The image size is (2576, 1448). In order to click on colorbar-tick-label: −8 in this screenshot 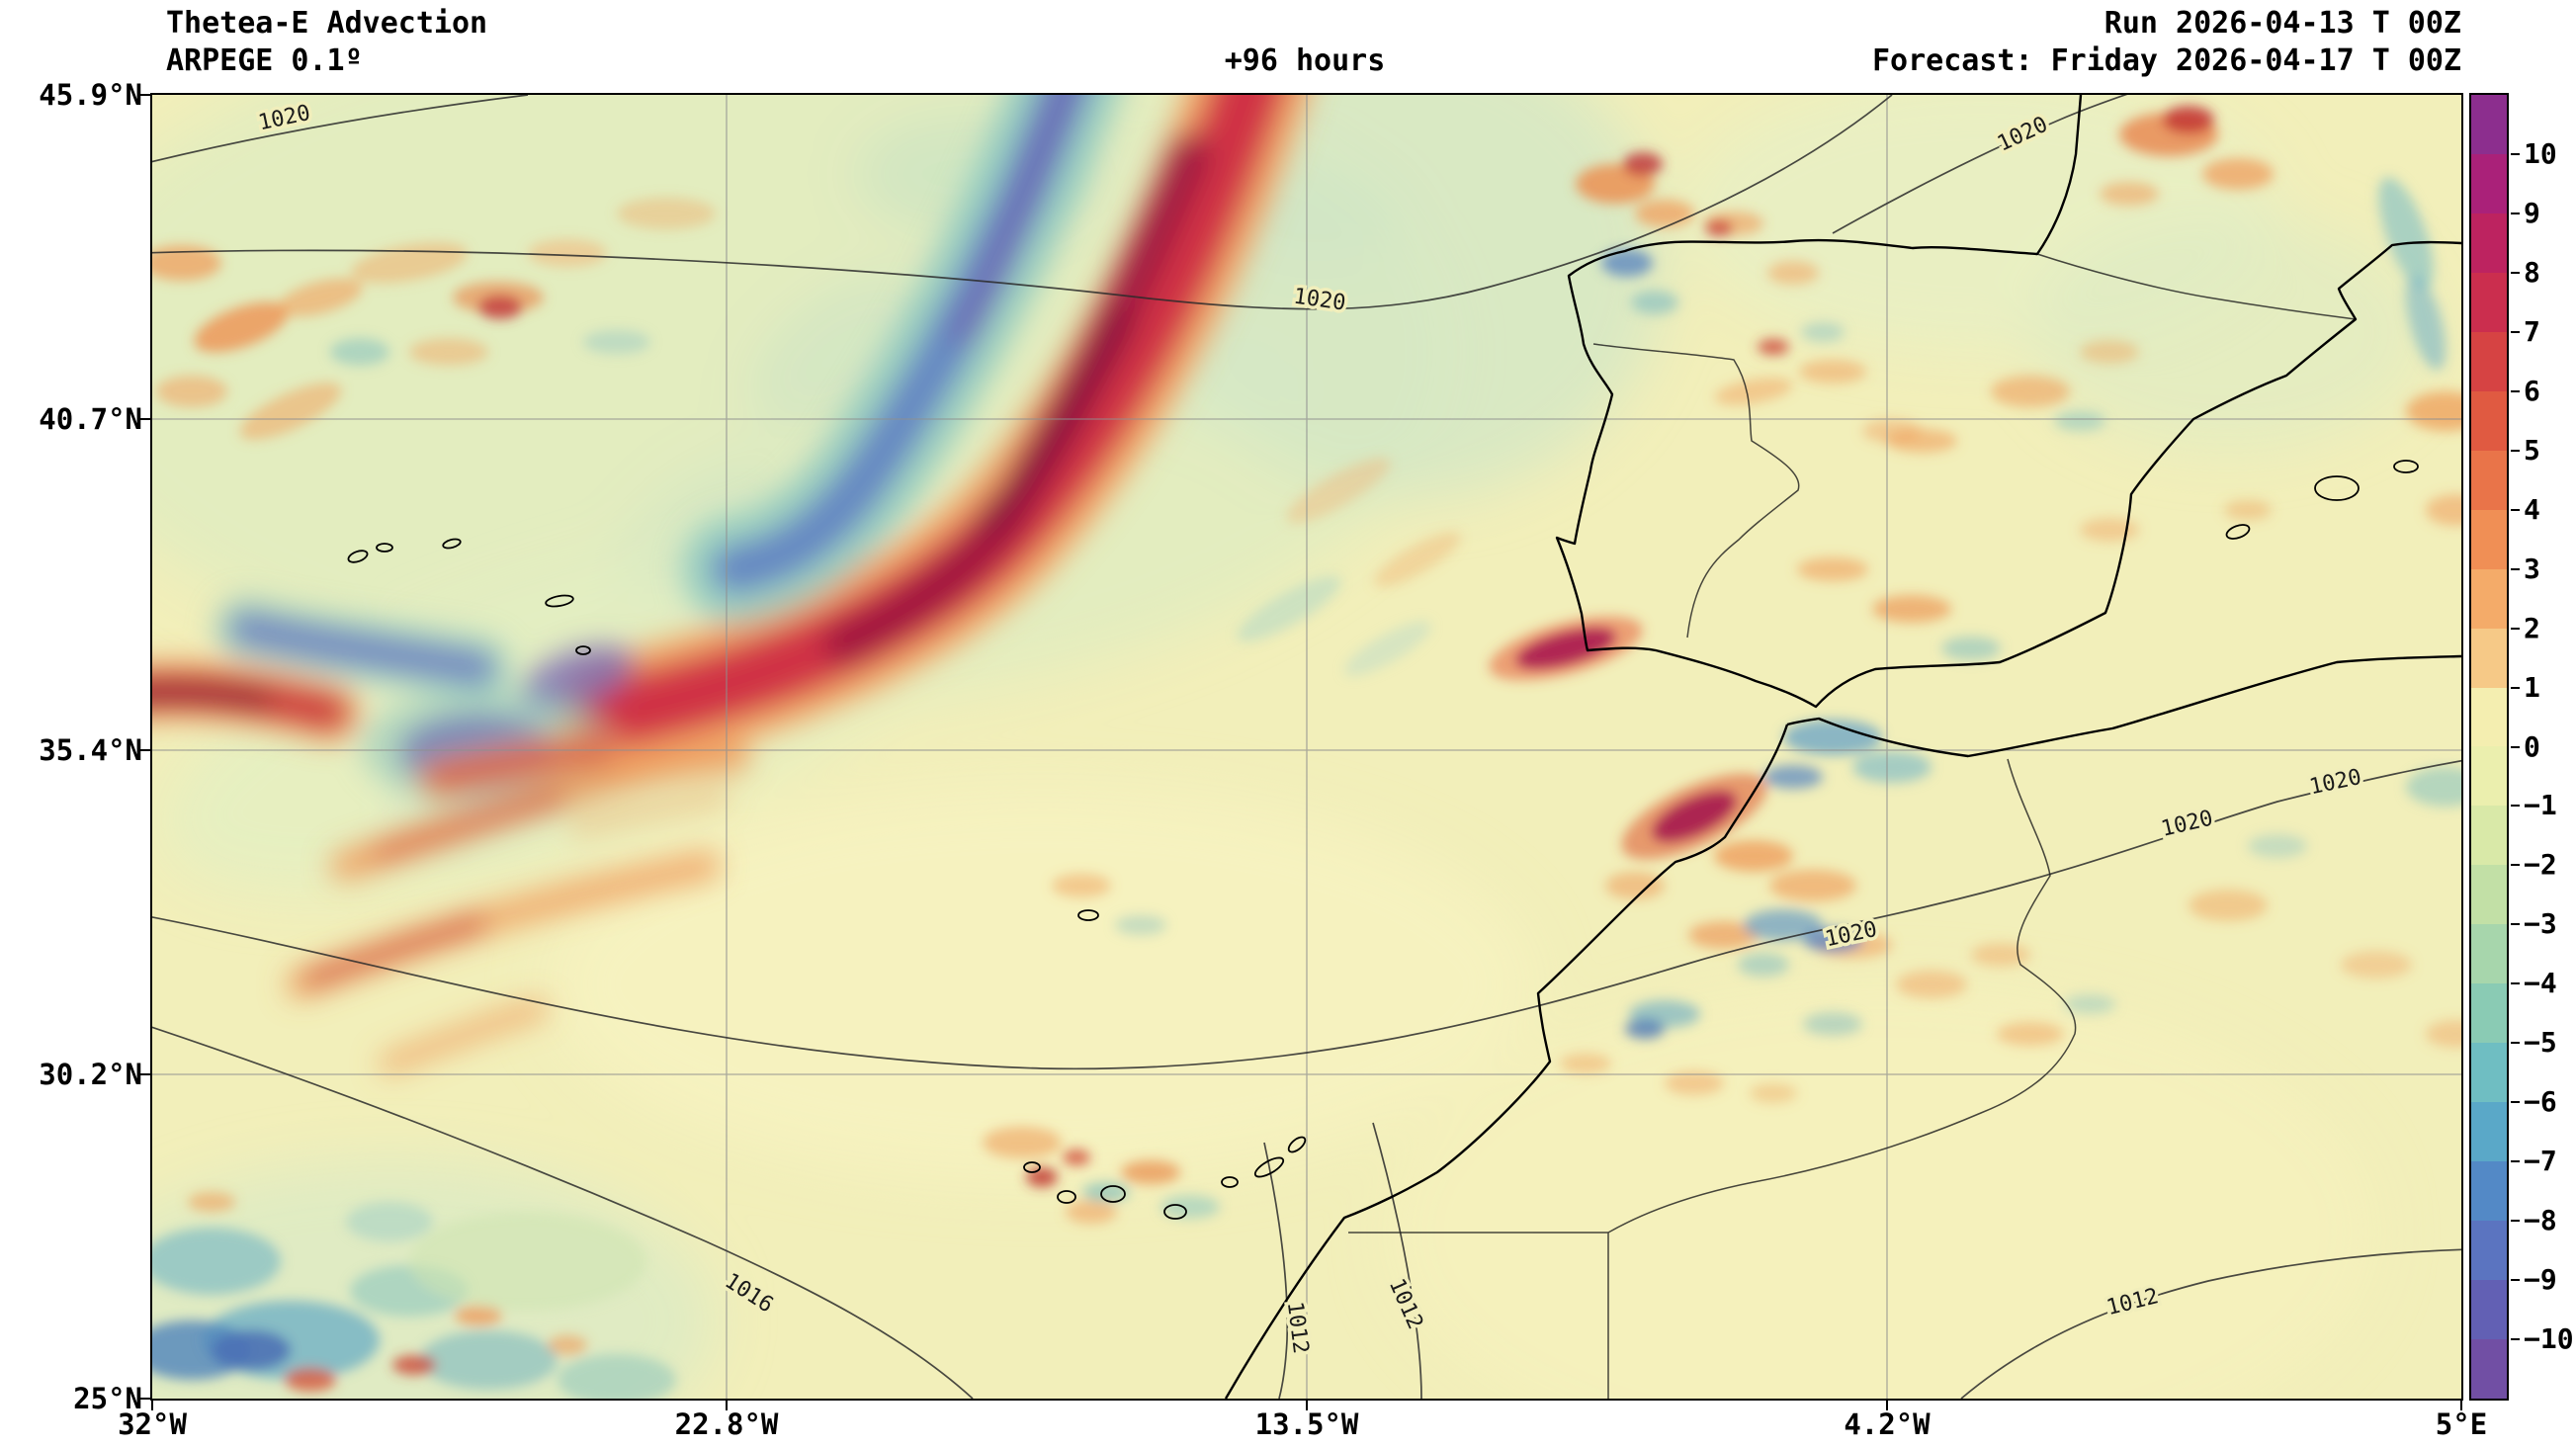, I will do `click(2540, 1220)`.